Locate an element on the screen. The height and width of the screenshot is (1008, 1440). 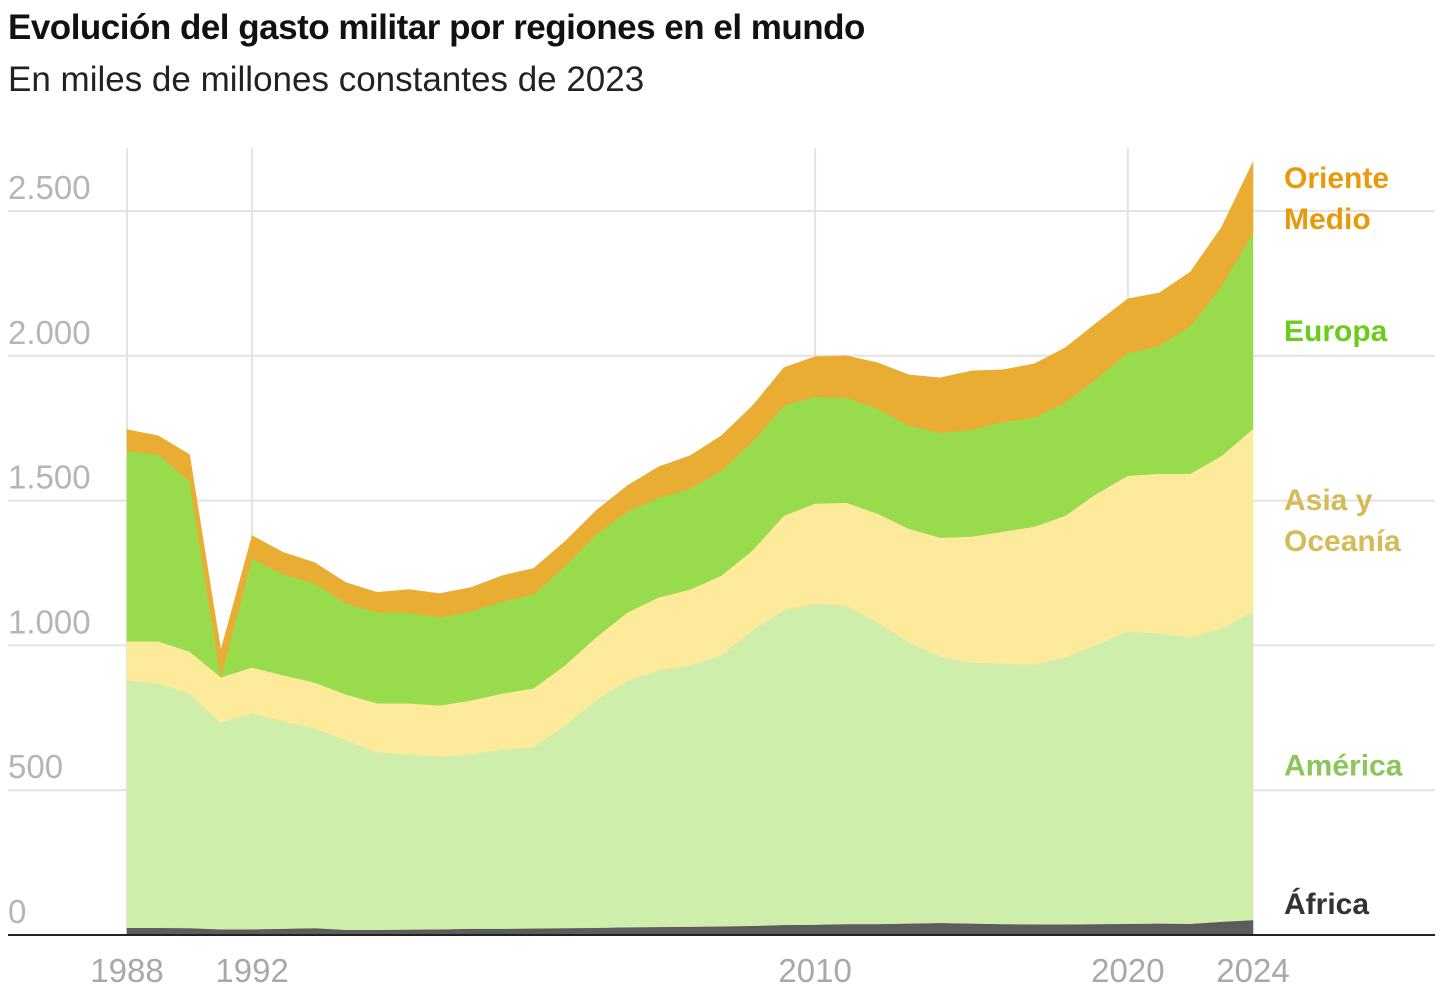
series-label-asia-y-oceanía: Oceanía is located at coordinates (1342, 541).